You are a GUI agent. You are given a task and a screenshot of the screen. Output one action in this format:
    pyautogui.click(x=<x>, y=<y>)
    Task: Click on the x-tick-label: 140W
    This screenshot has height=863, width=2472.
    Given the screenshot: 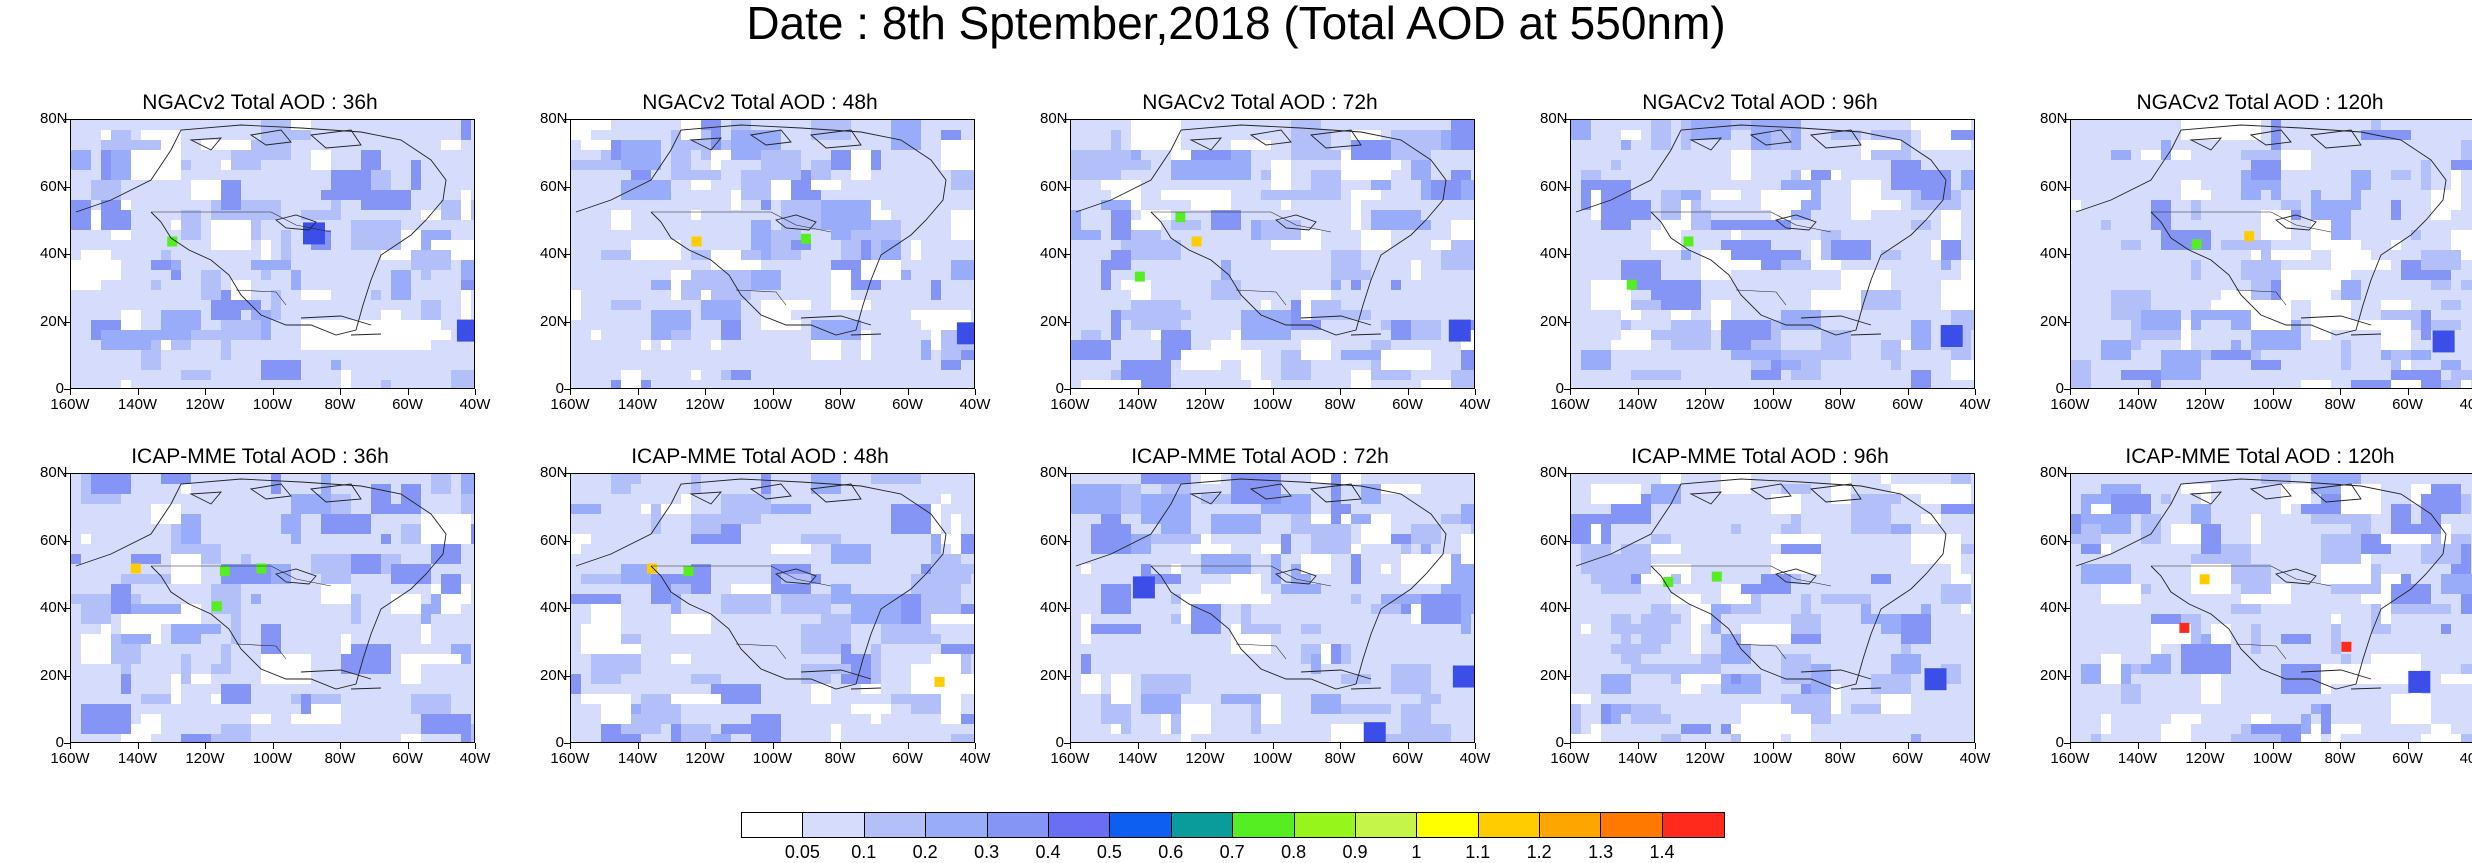 What is the action you would take?
    pyautogui.click(x=137, y=758)
    